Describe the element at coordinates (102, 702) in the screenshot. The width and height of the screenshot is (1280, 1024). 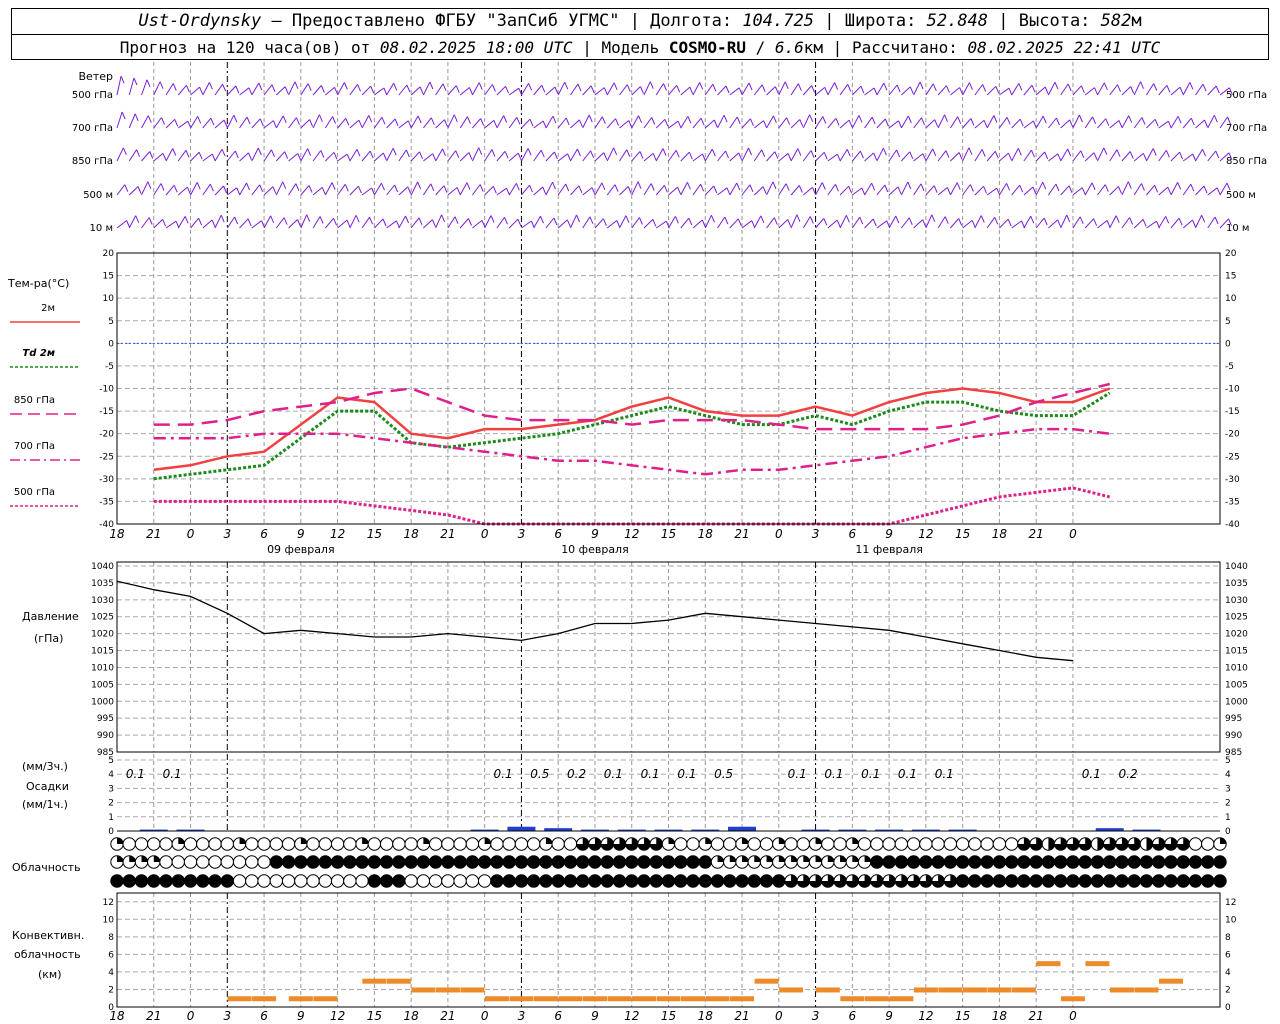
I see `pressure-tick-left: 1000` at that location.